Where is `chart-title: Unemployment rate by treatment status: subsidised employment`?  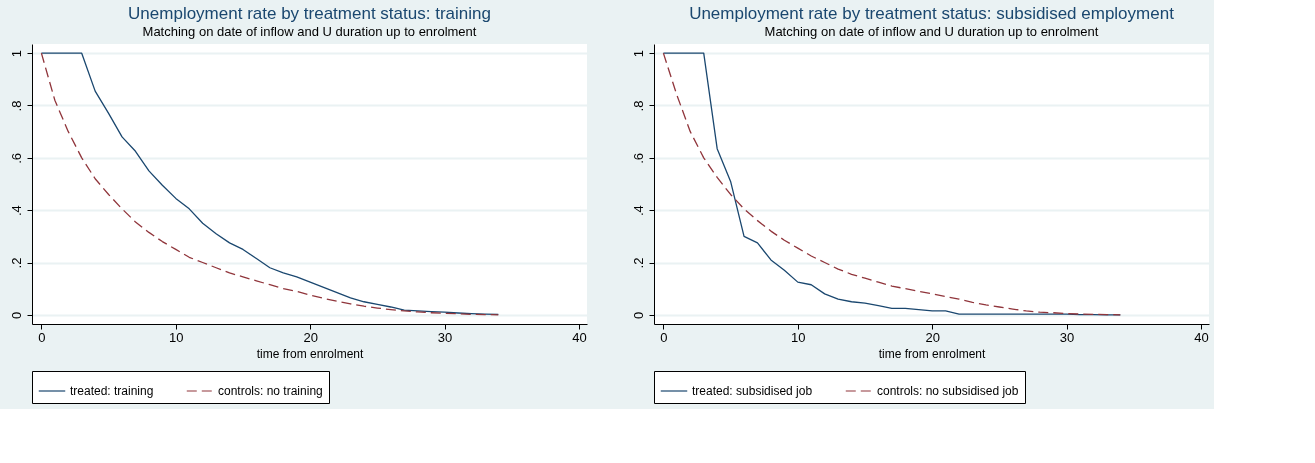 chart-title: Unemployment rate by treatment status: subsidised employment is located at coordinates (932, 13).